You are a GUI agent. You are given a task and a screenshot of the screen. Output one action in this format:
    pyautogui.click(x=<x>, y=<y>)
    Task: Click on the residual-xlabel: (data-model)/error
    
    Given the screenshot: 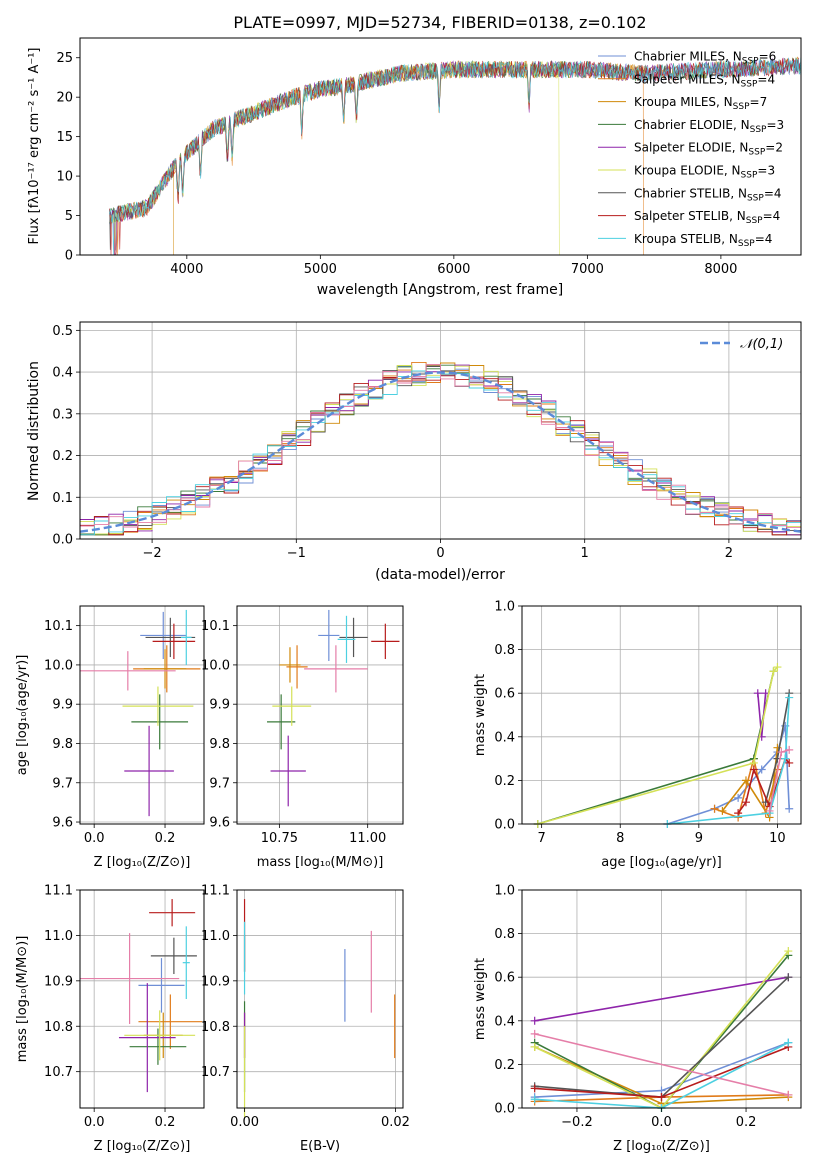 What is the action you would take?
    pyautogui.click(x=440, y=575)
    